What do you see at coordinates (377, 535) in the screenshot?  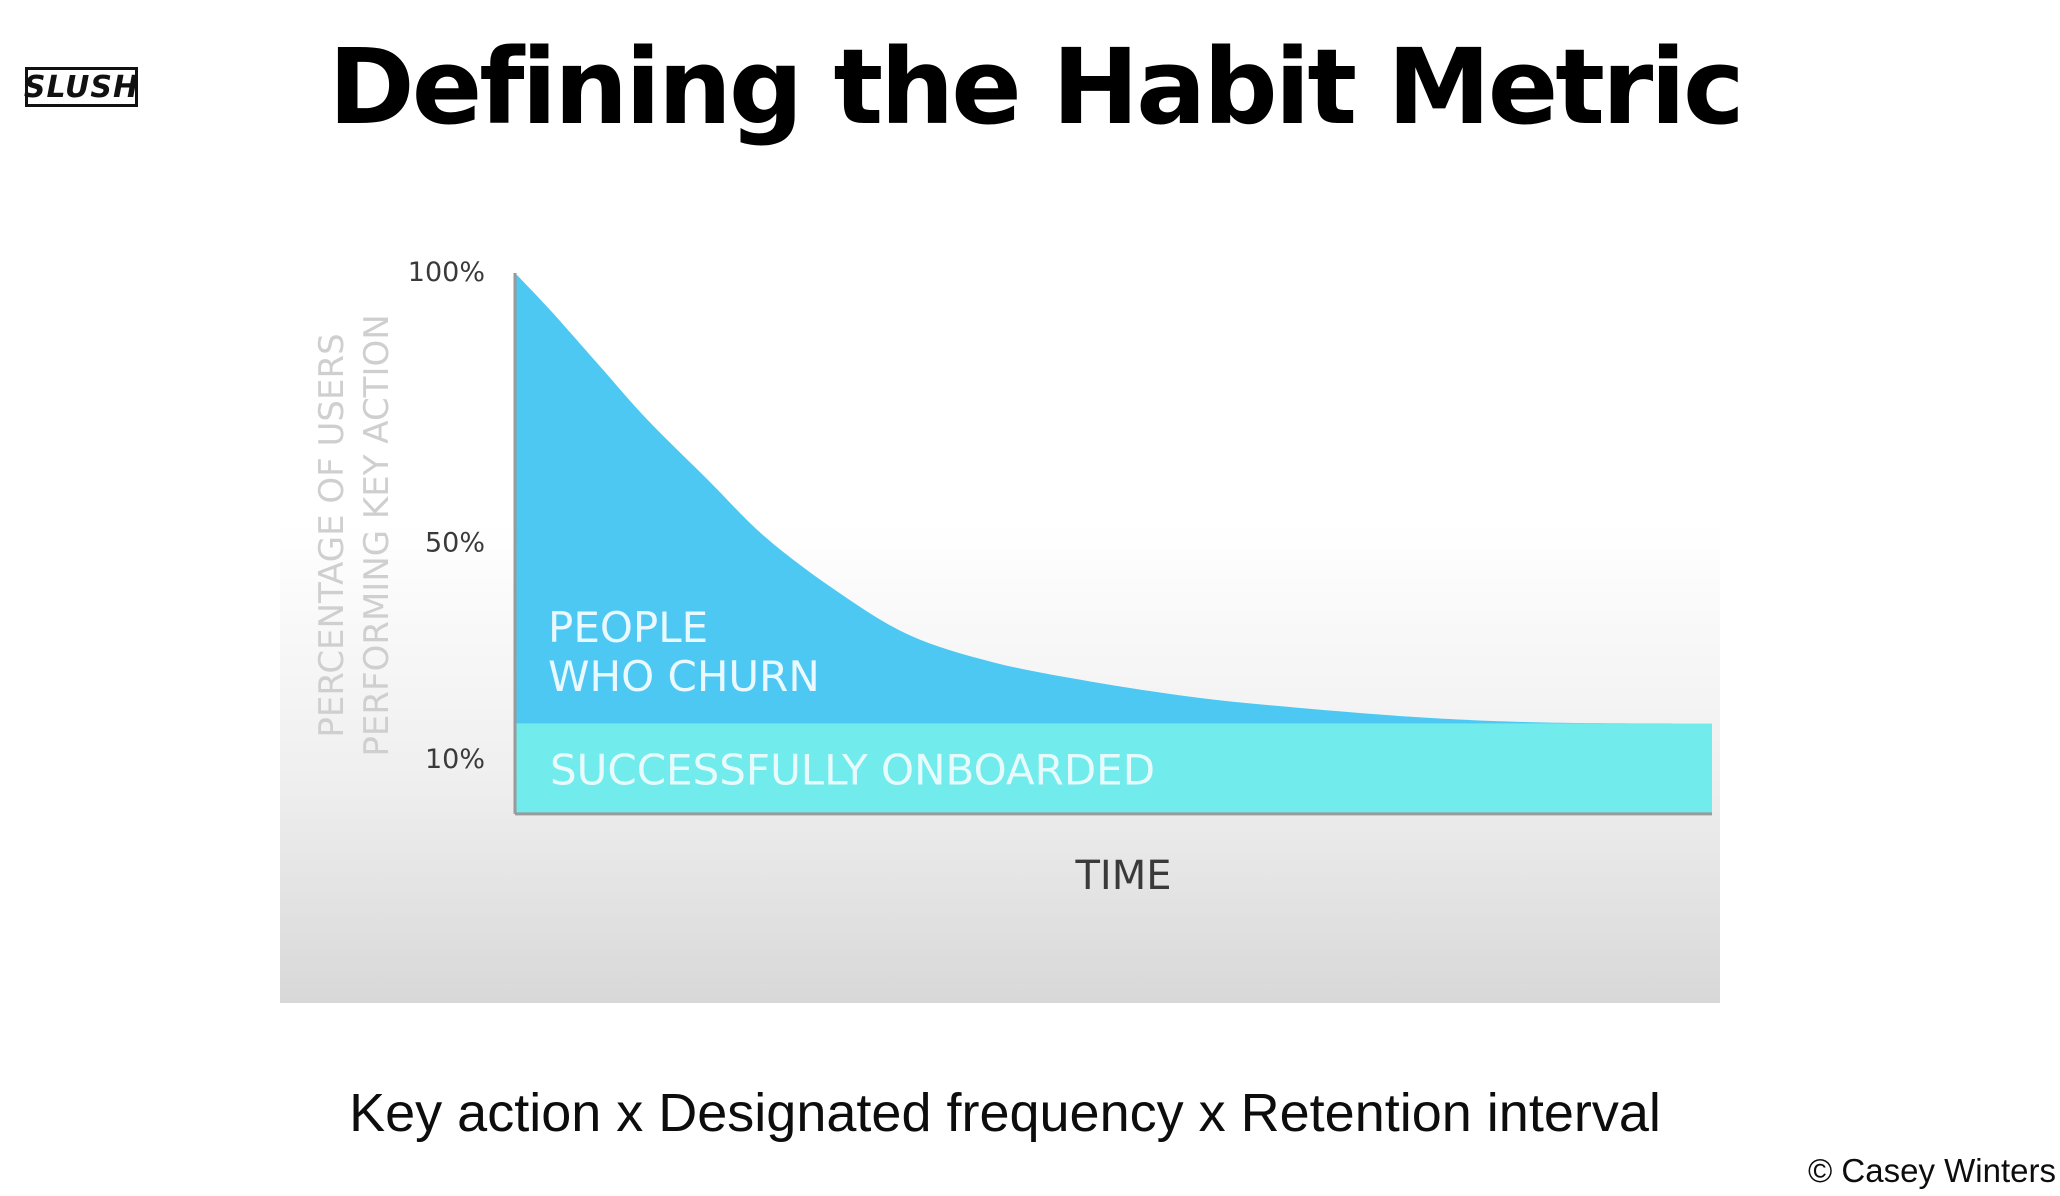 I see `y-axis-label-line: PERFORMING KEY ACTION` at bounding box center [377, 535].